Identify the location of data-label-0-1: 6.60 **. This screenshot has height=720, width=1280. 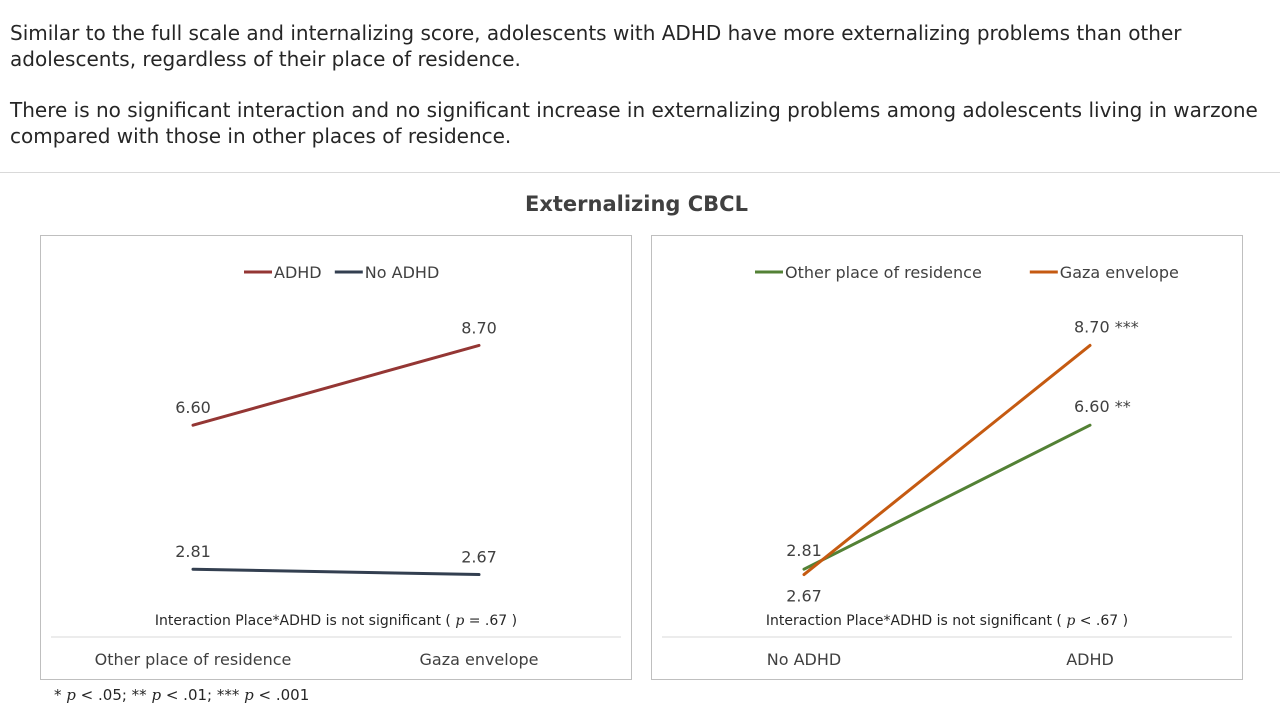
(1102, 406).